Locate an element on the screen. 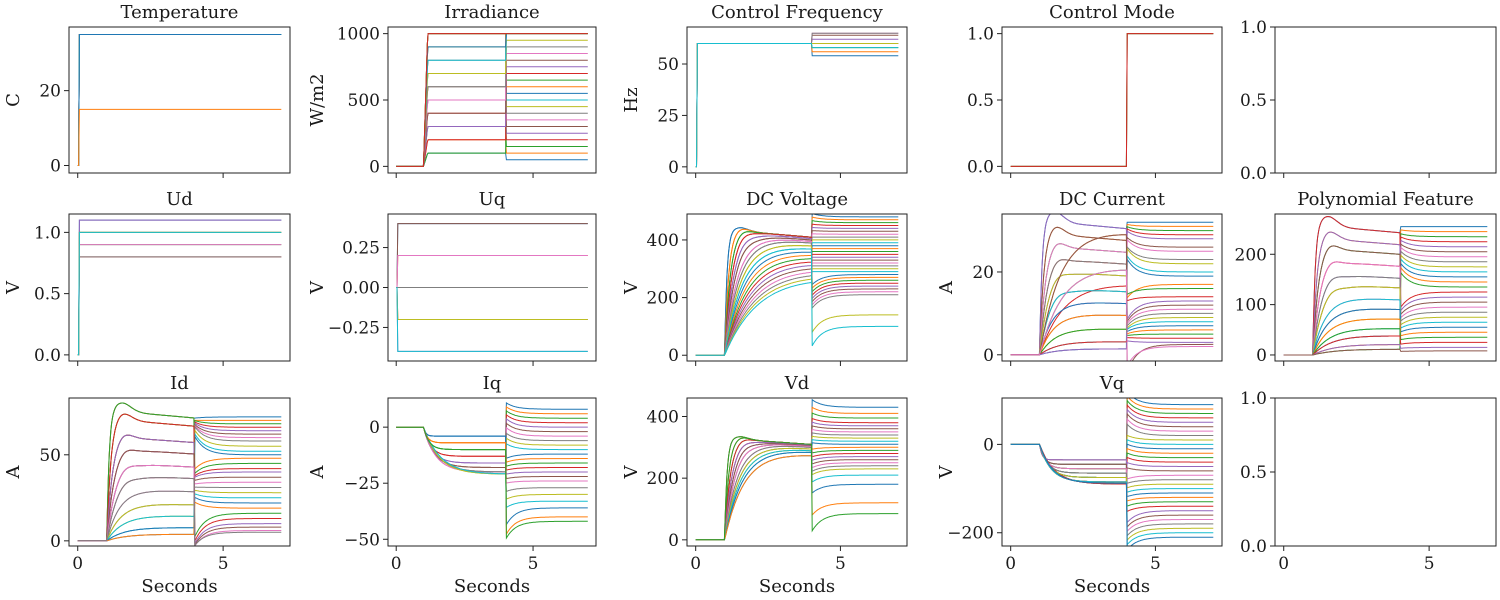  subplot-10: 0 100 200 Polynomial Feature is located at coordinates (1366, 277).